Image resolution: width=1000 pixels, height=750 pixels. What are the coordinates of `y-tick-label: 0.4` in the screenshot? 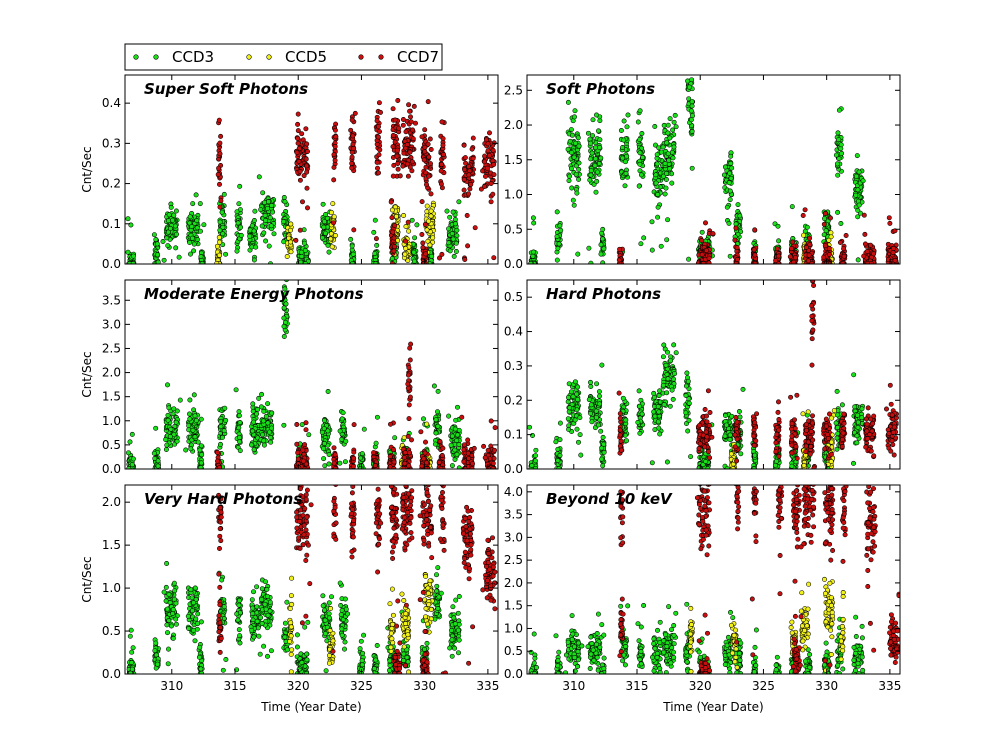 It's located at (111, 103).